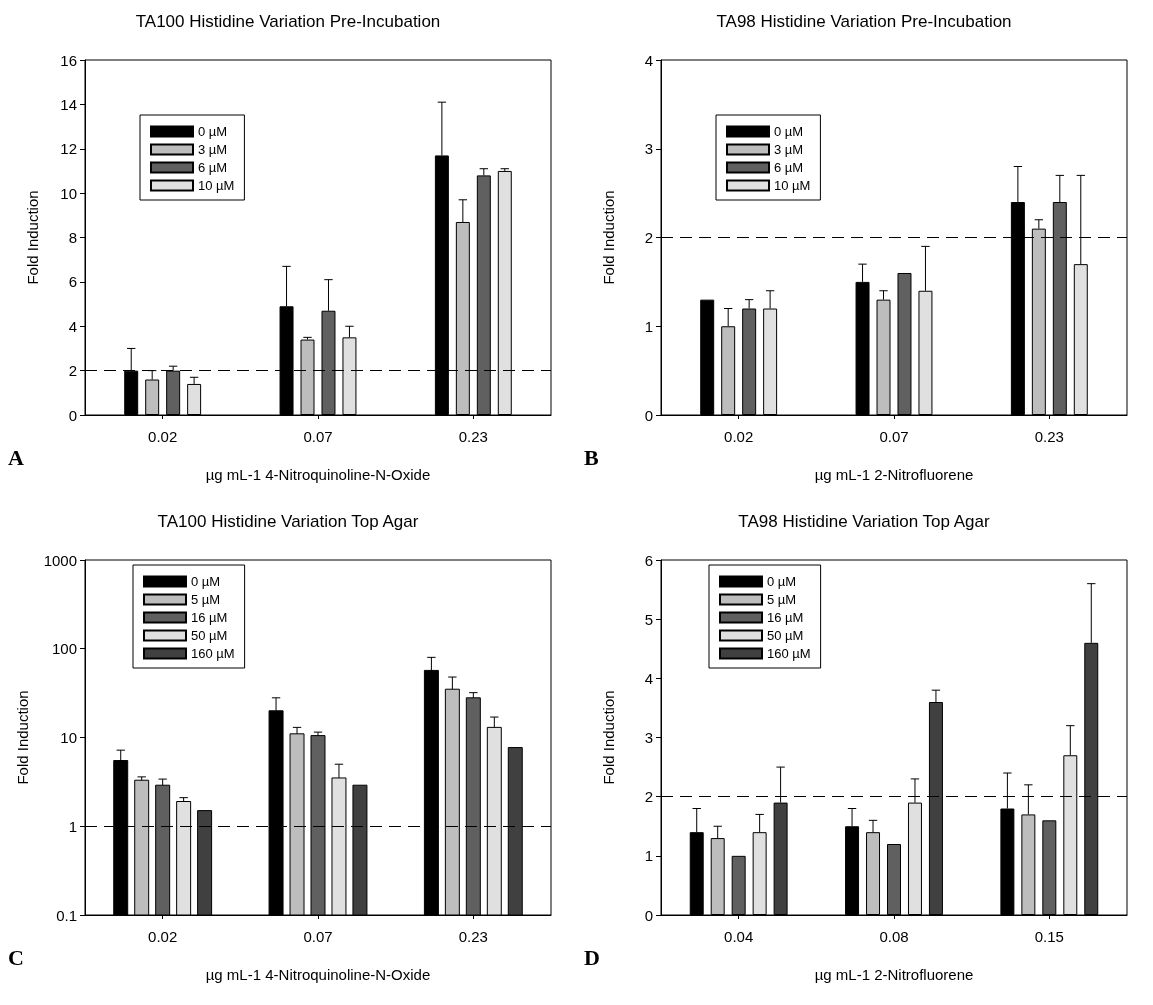 This screenshot has height=1005, width=1153. Describe the element at coordinates (288, 521) in the screenshot. I see `chart-title: TA100 Histidine Variation Top Agar` at that location.